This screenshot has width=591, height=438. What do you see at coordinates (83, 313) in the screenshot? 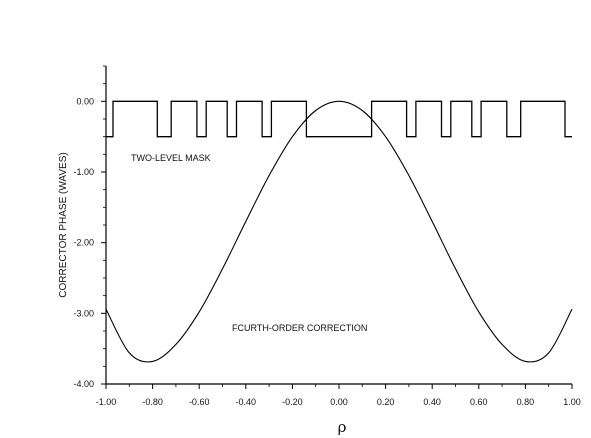
I see `y-tick-label: -3.00` at bounding box center [83, 313].